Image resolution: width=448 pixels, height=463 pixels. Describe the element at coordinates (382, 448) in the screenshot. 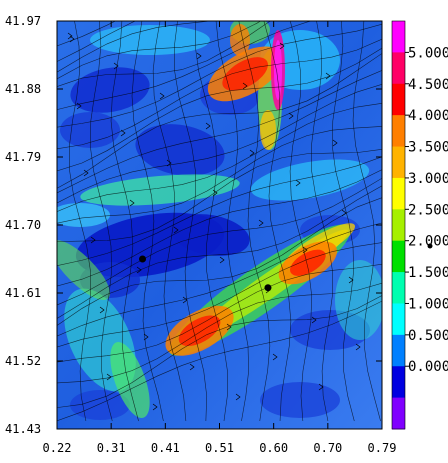

I see `x-tick-label-6: 0.79` at that location.